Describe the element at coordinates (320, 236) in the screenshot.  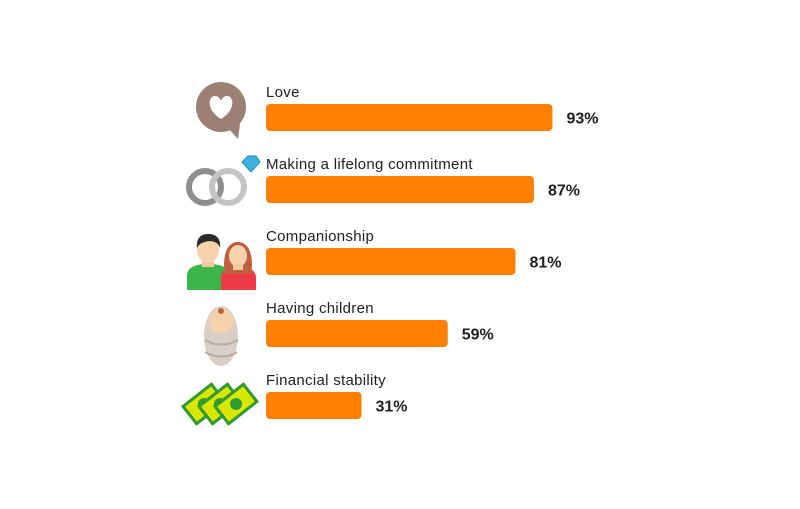
I see `category-label: Companionship` at that location.